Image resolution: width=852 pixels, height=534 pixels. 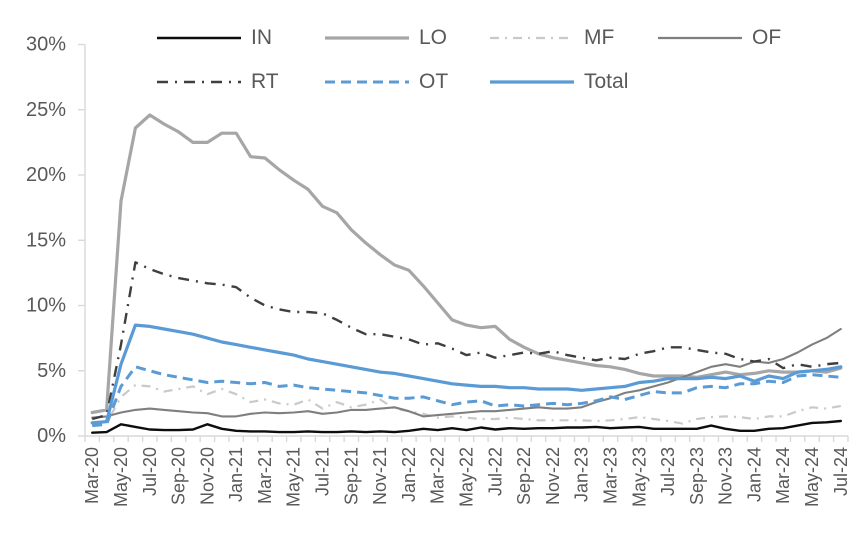 What do you see at coordinates (434, 81) in the screenshot?
I see `legend-label: OT` at bounding box center [434, 81].